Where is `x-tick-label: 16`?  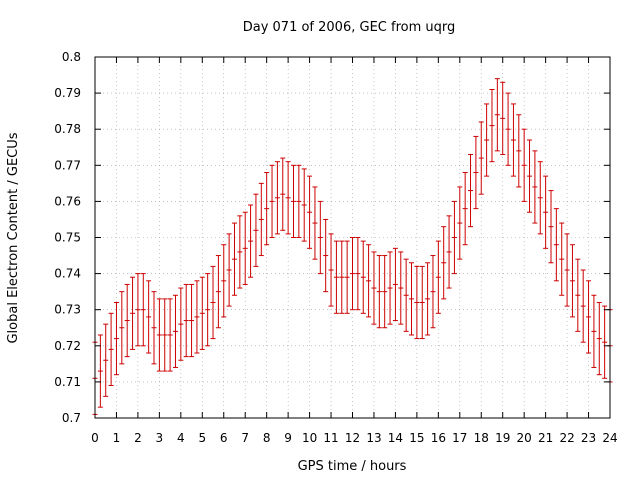
x-tick-label: 16 is located at coordinates (438, 438).